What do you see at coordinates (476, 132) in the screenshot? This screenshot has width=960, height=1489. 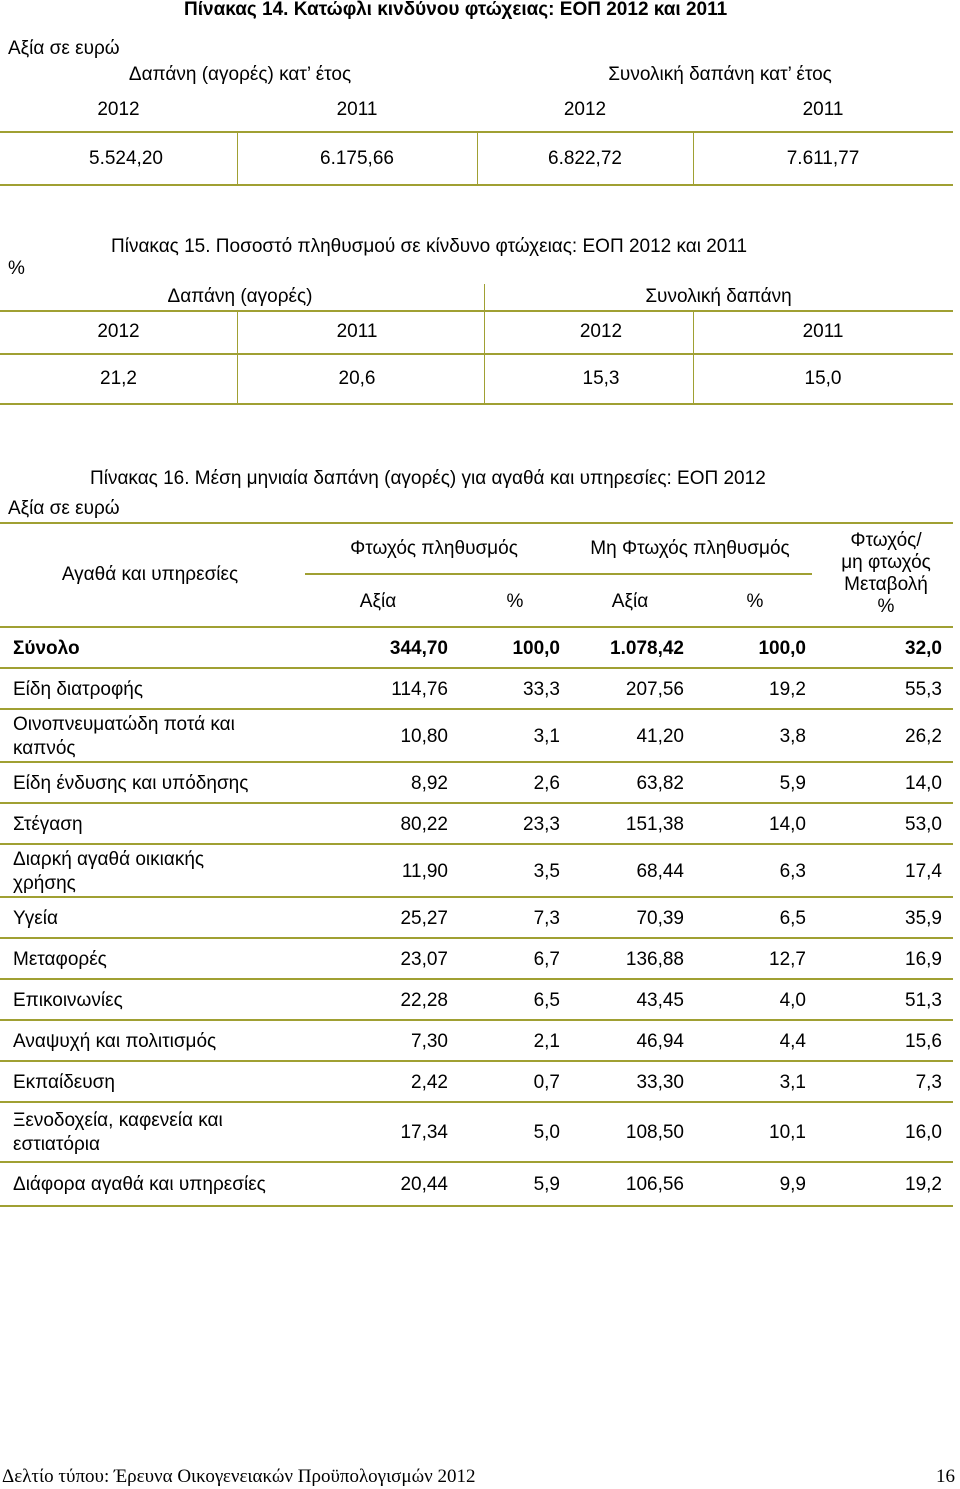 I see `table14-rule` at bounding box center [476, 132].